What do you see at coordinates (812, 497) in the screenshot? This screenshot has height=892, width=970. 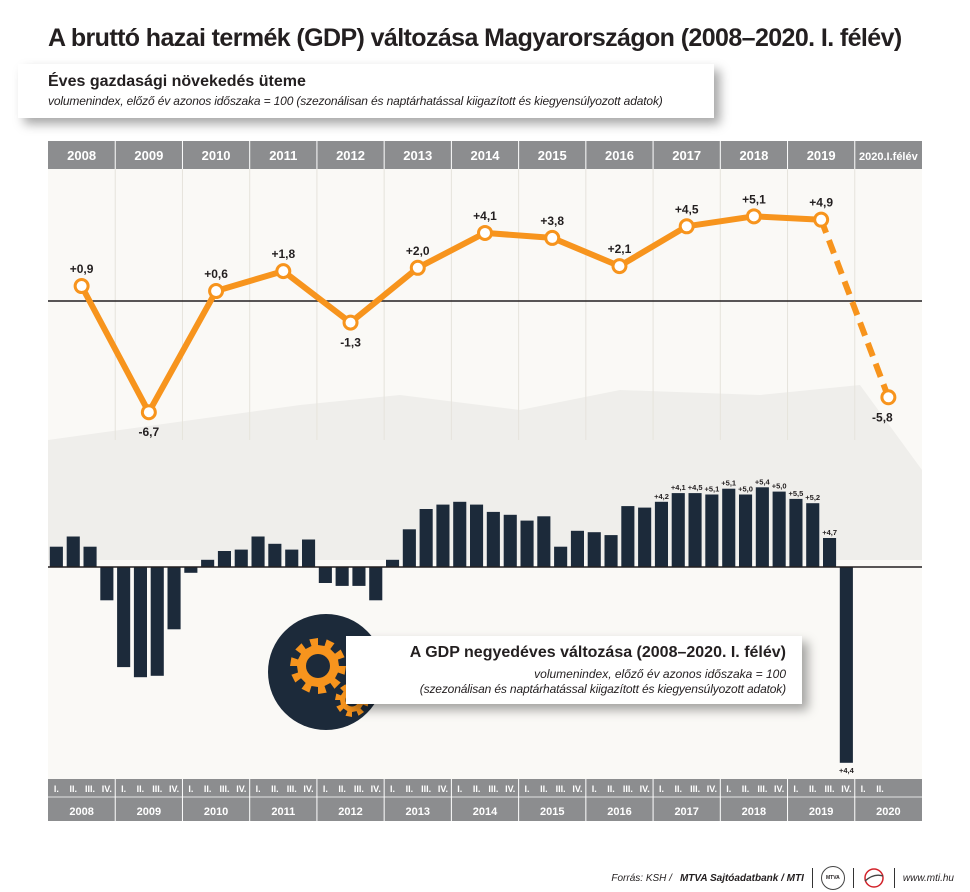 I see `quarterly-bar-label: +5,2` at bounding box center [812, 497].